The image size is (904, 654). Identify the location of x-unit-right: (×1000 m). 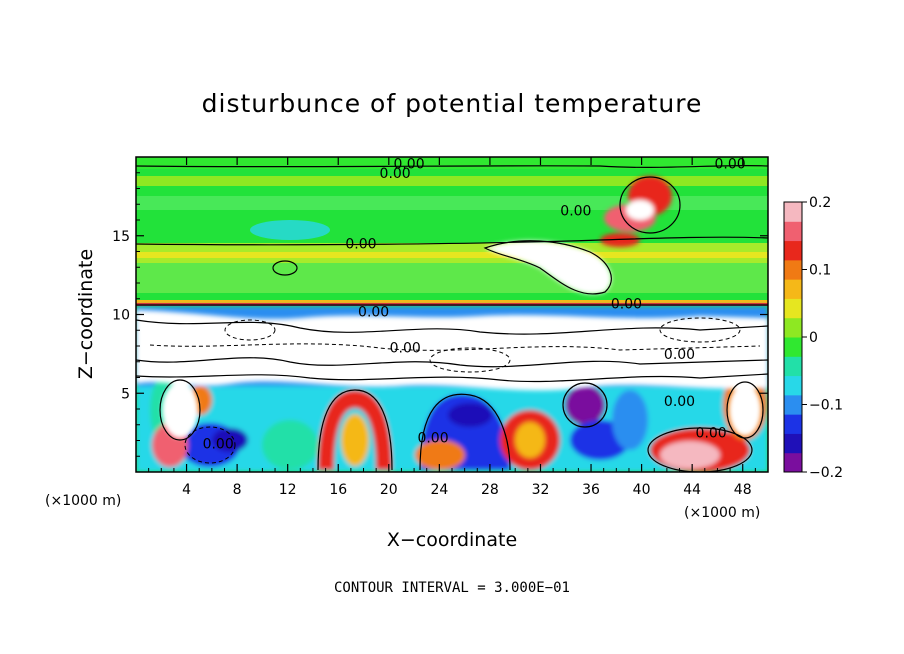
(722, 513).